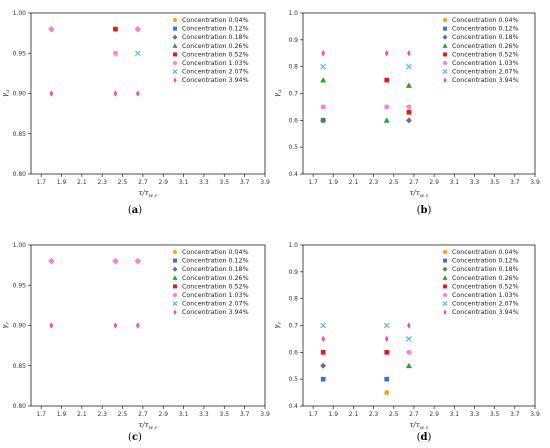 Image resolution: width=550 pixels, height=448 pixels. I want to click on y-tick-label: 0.80, so click(20, 174).